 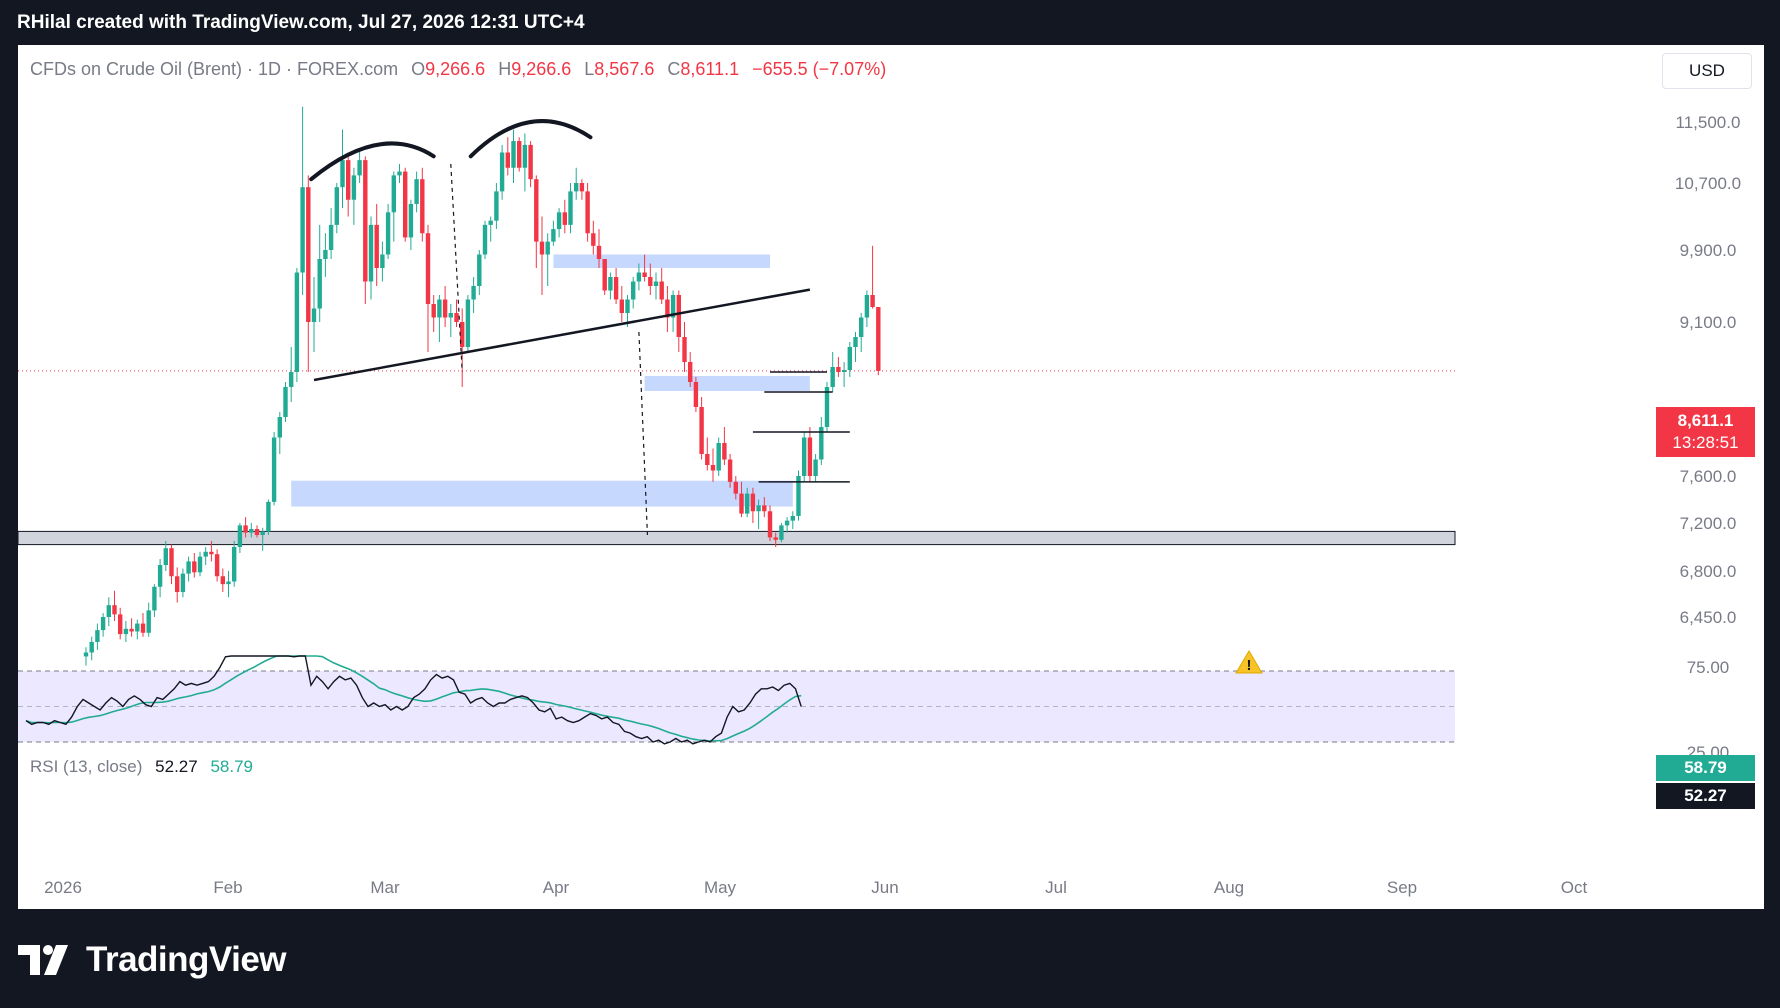 I want to click on price-axis-label-0: 11,500.0, so click(x=1708, y=122).